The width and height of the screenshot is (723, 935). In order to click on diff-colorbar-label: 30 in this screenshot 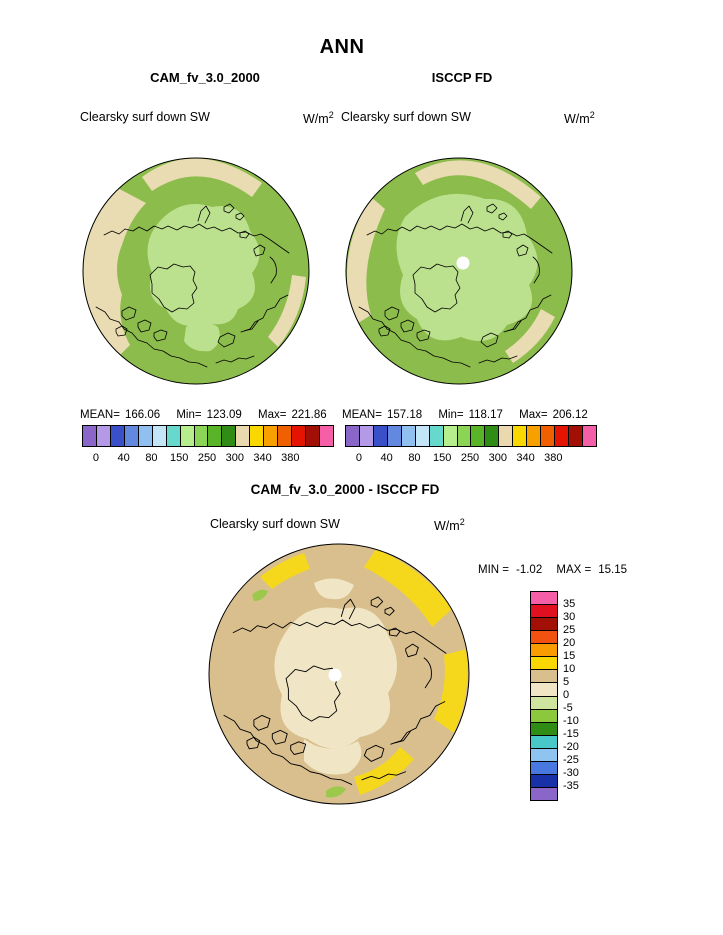, I will do `click(569, 617)`.